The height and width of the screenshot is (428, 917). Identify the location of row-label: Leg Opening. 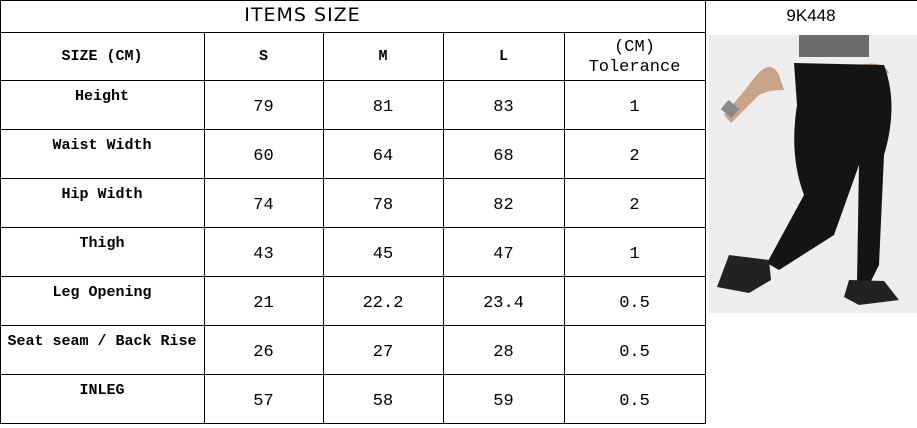
(102, 292).